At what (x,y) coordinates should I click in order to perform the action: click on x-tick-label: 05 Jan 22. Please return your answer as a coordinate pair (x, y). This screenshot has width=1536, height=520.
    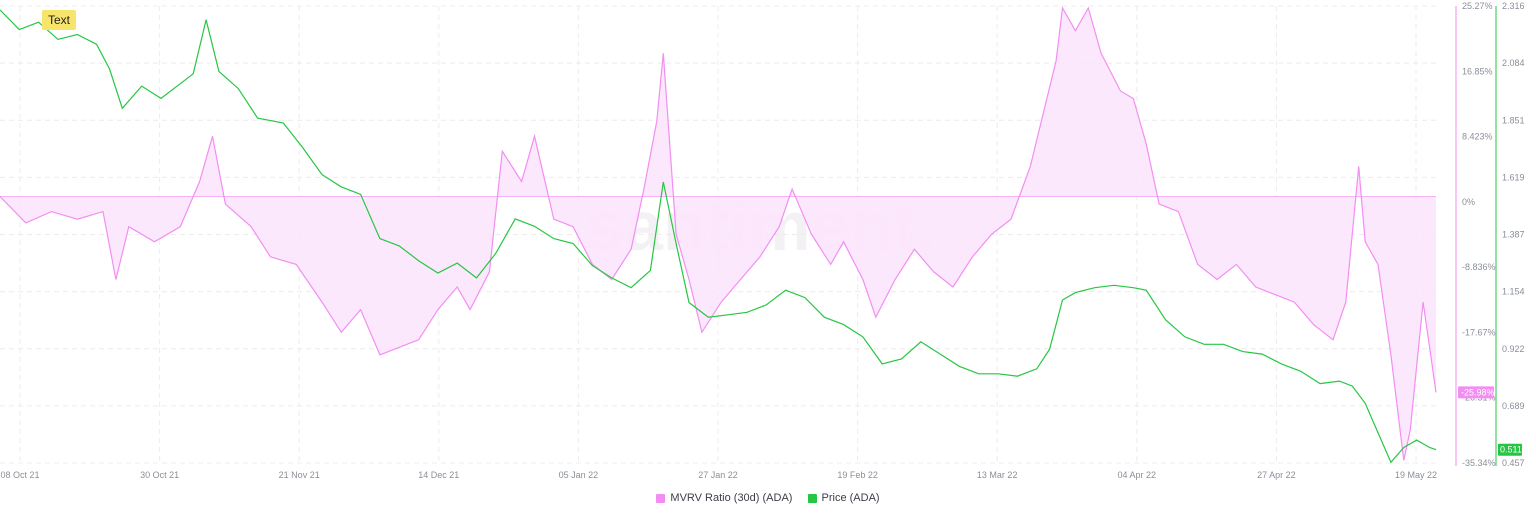
    Looking at the image, I should click on (579, 475).